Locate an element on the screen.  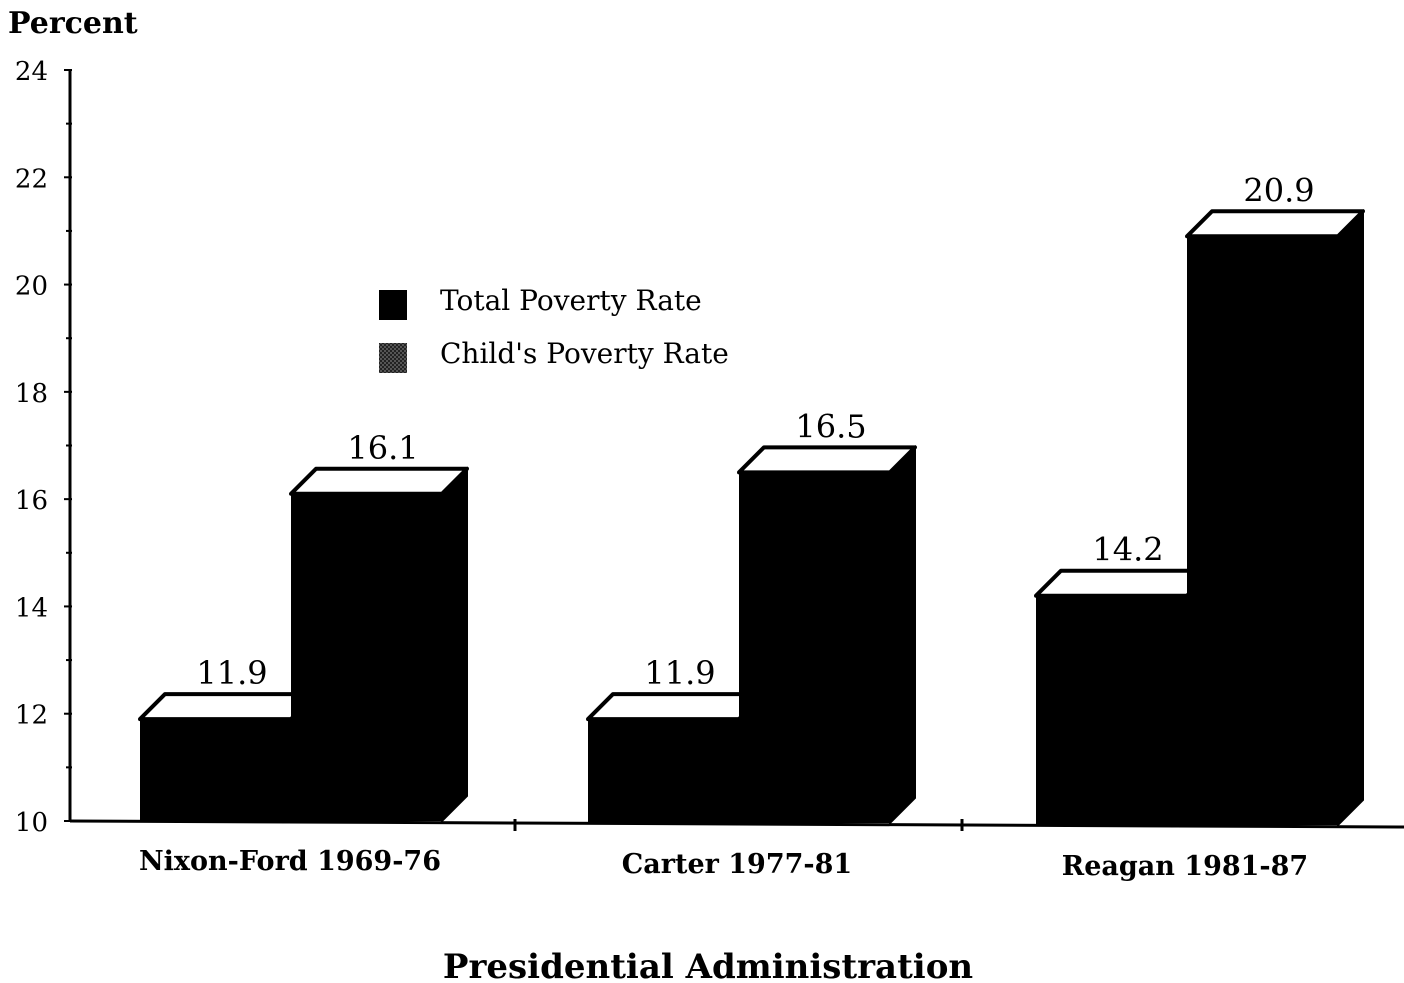
bar-group: 11.9 16.1 Nixon-Ford 1969-76 is located at coordinates (303, 653).